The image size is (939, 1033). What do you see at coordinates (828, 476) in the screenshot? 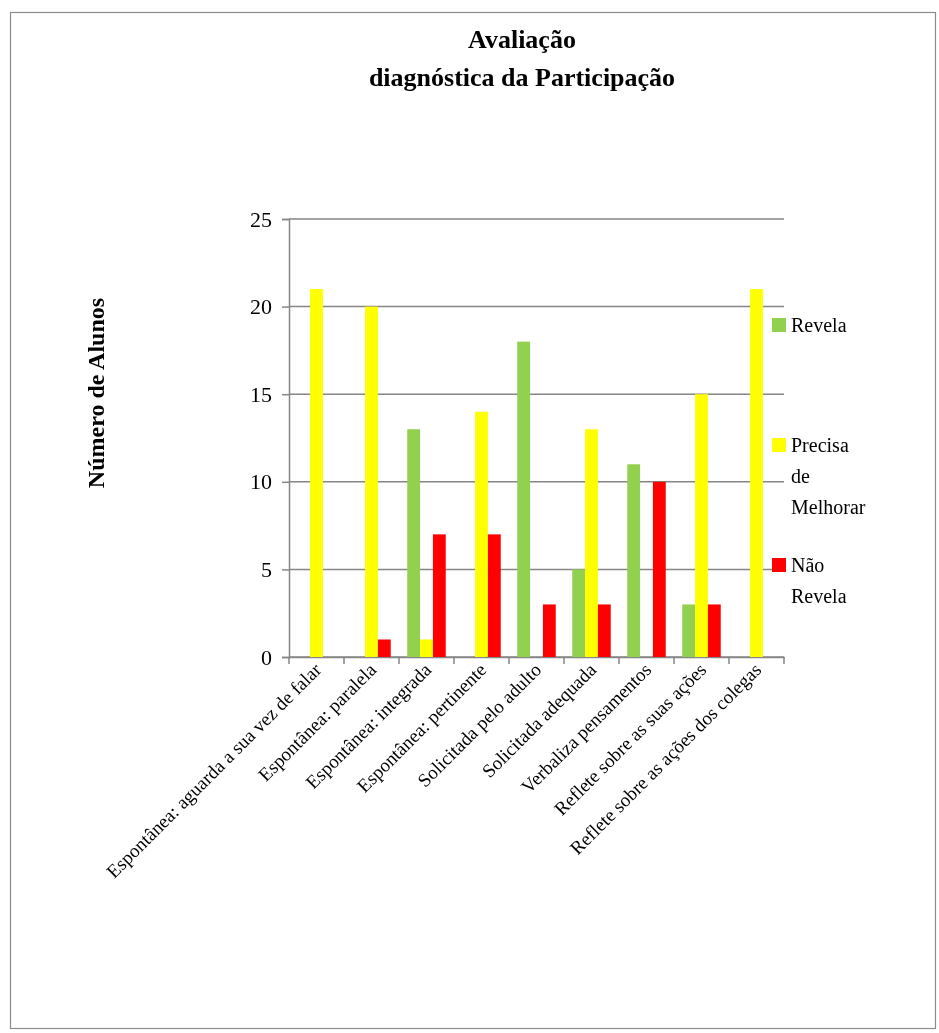
I see `legend-label: Precisa de Melhorar` at bounding box center [828, 476].